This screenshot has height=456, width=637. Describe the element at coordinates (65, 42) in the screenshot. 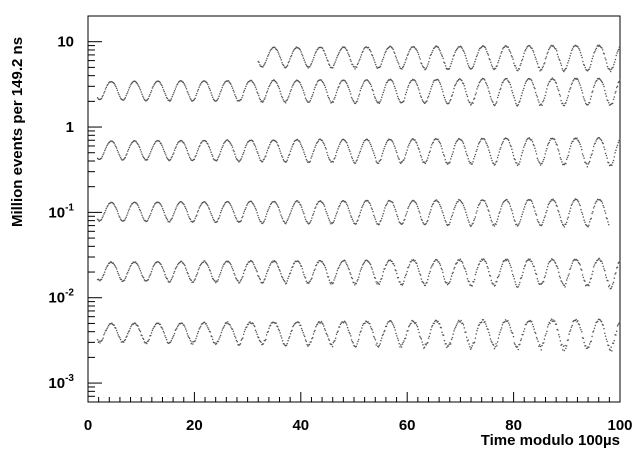

I see `y-tick-label: 10` at that location.